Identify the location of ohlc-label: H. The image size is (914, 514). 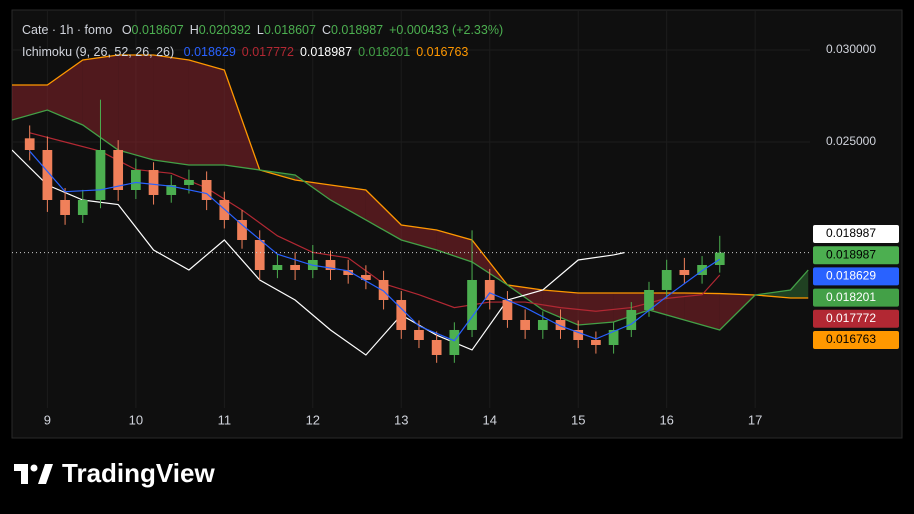
(194, 30).